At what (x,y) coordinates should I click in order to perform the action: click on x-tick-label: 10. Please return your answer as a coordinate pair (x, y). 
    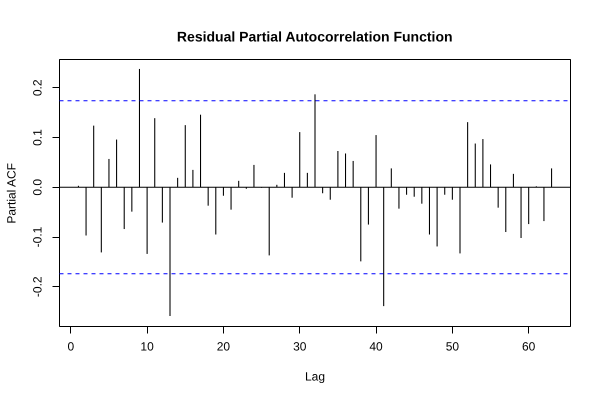
    Looking at the image, I should click on (147, 347).